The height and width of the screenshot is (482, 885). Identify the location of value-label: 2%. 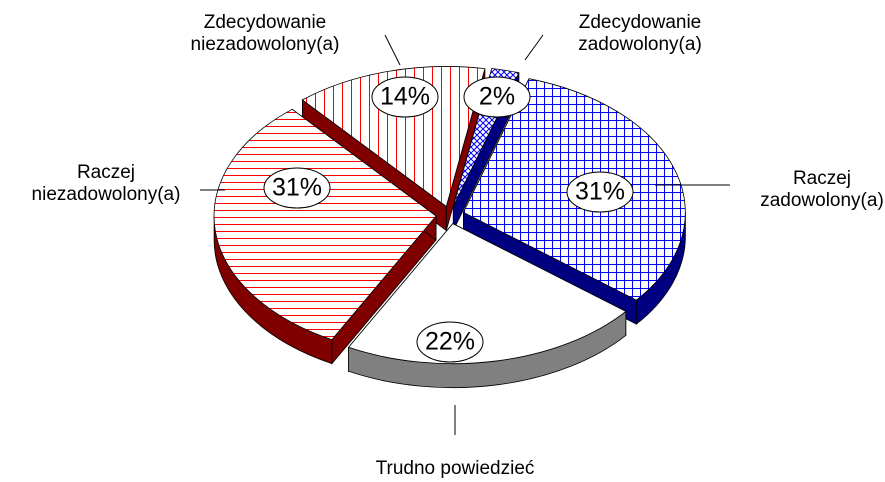
(497, 97).